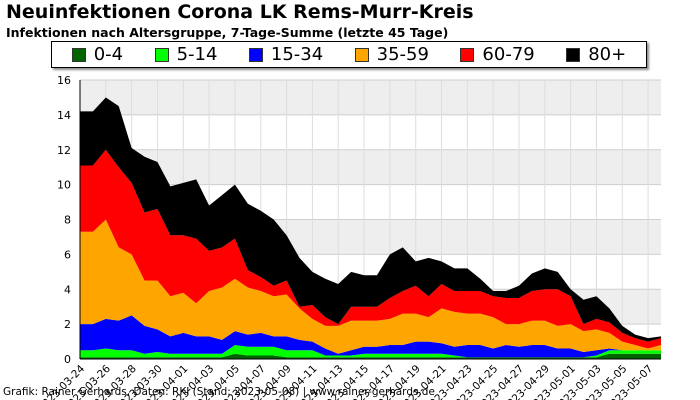 This screenshot has width=700, height=400. Describe the element at coordinates (402, 54) in the screenshot. I see `legend-label: 35-59` at that location.